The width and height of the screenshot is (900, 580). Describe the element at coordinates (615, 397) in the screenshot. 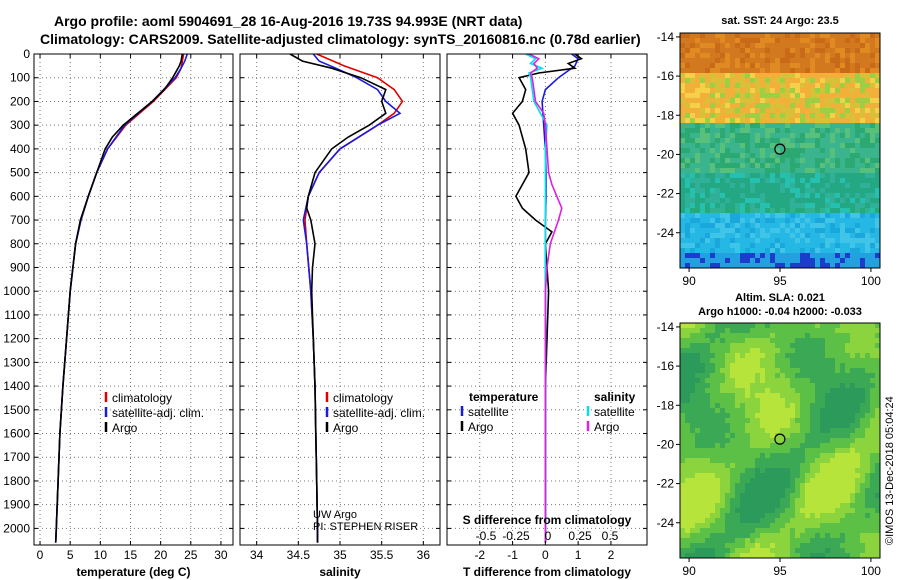

I see `legend-title-salinity: salinity` at that location.